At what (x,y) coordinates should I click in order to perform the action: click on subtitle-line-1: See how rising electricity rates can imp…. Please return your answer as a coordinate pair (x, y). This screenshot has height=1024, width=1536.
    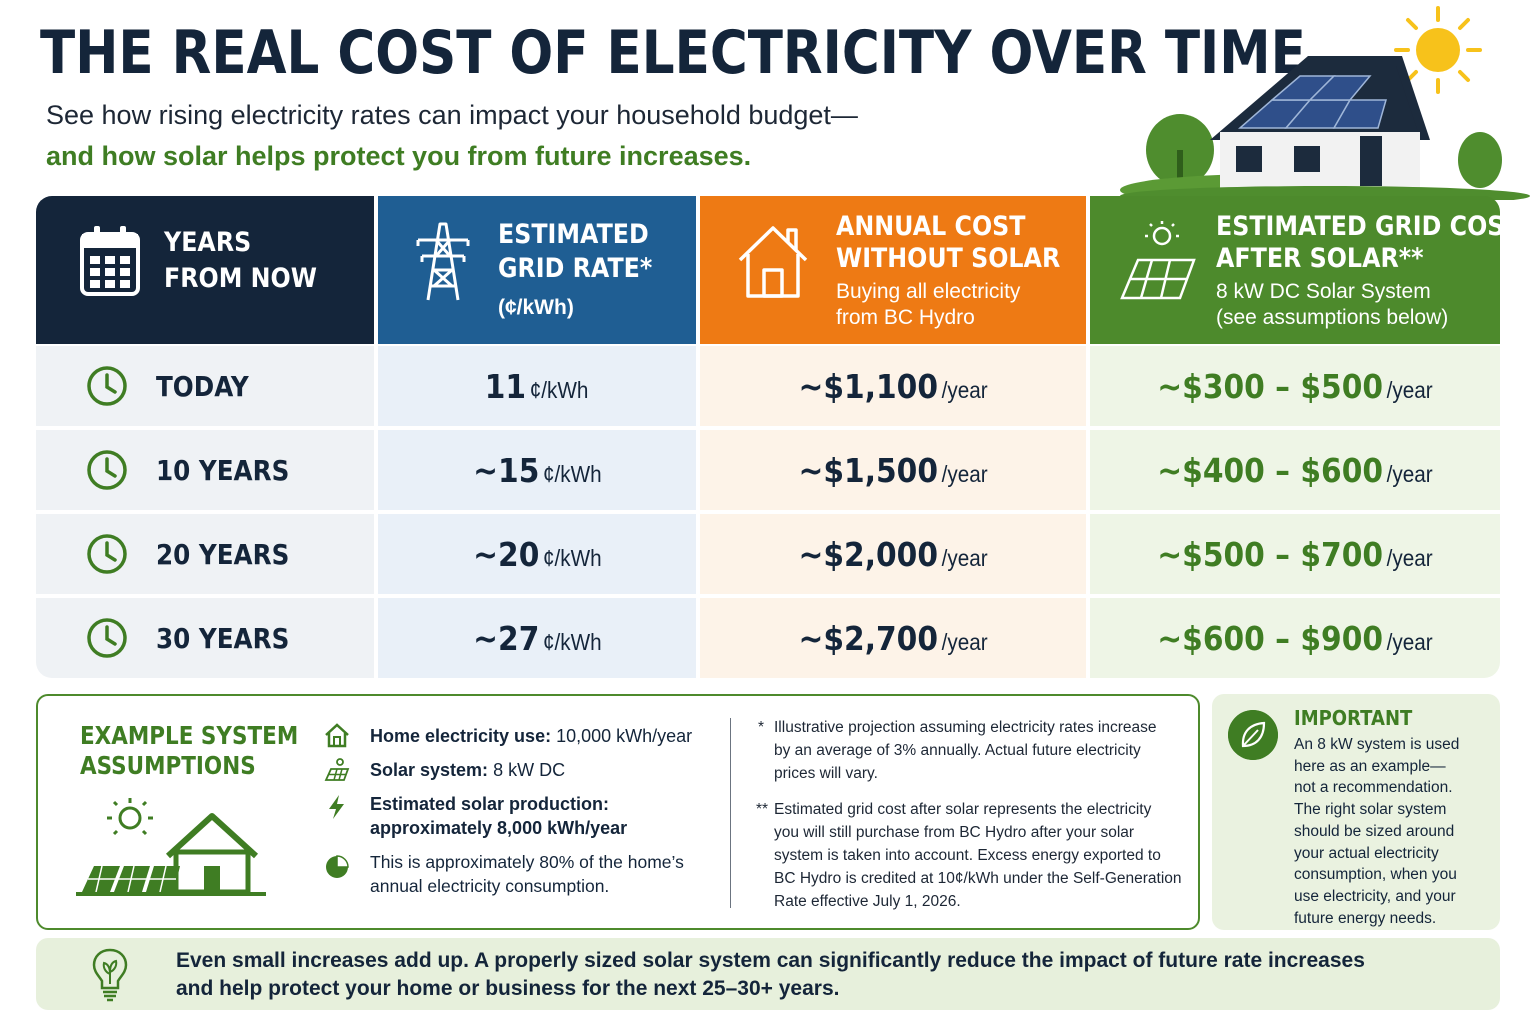
    Looking at the image, I should click on (452, 115).